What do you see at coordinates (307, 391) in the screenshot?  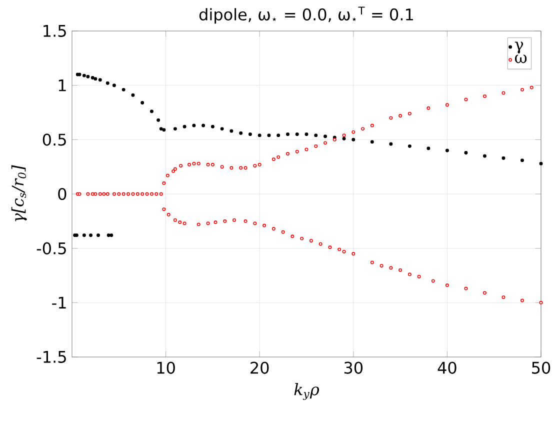 I see `x-axis-title: k$_{y}$ρ` at bounding box center [307, 391].